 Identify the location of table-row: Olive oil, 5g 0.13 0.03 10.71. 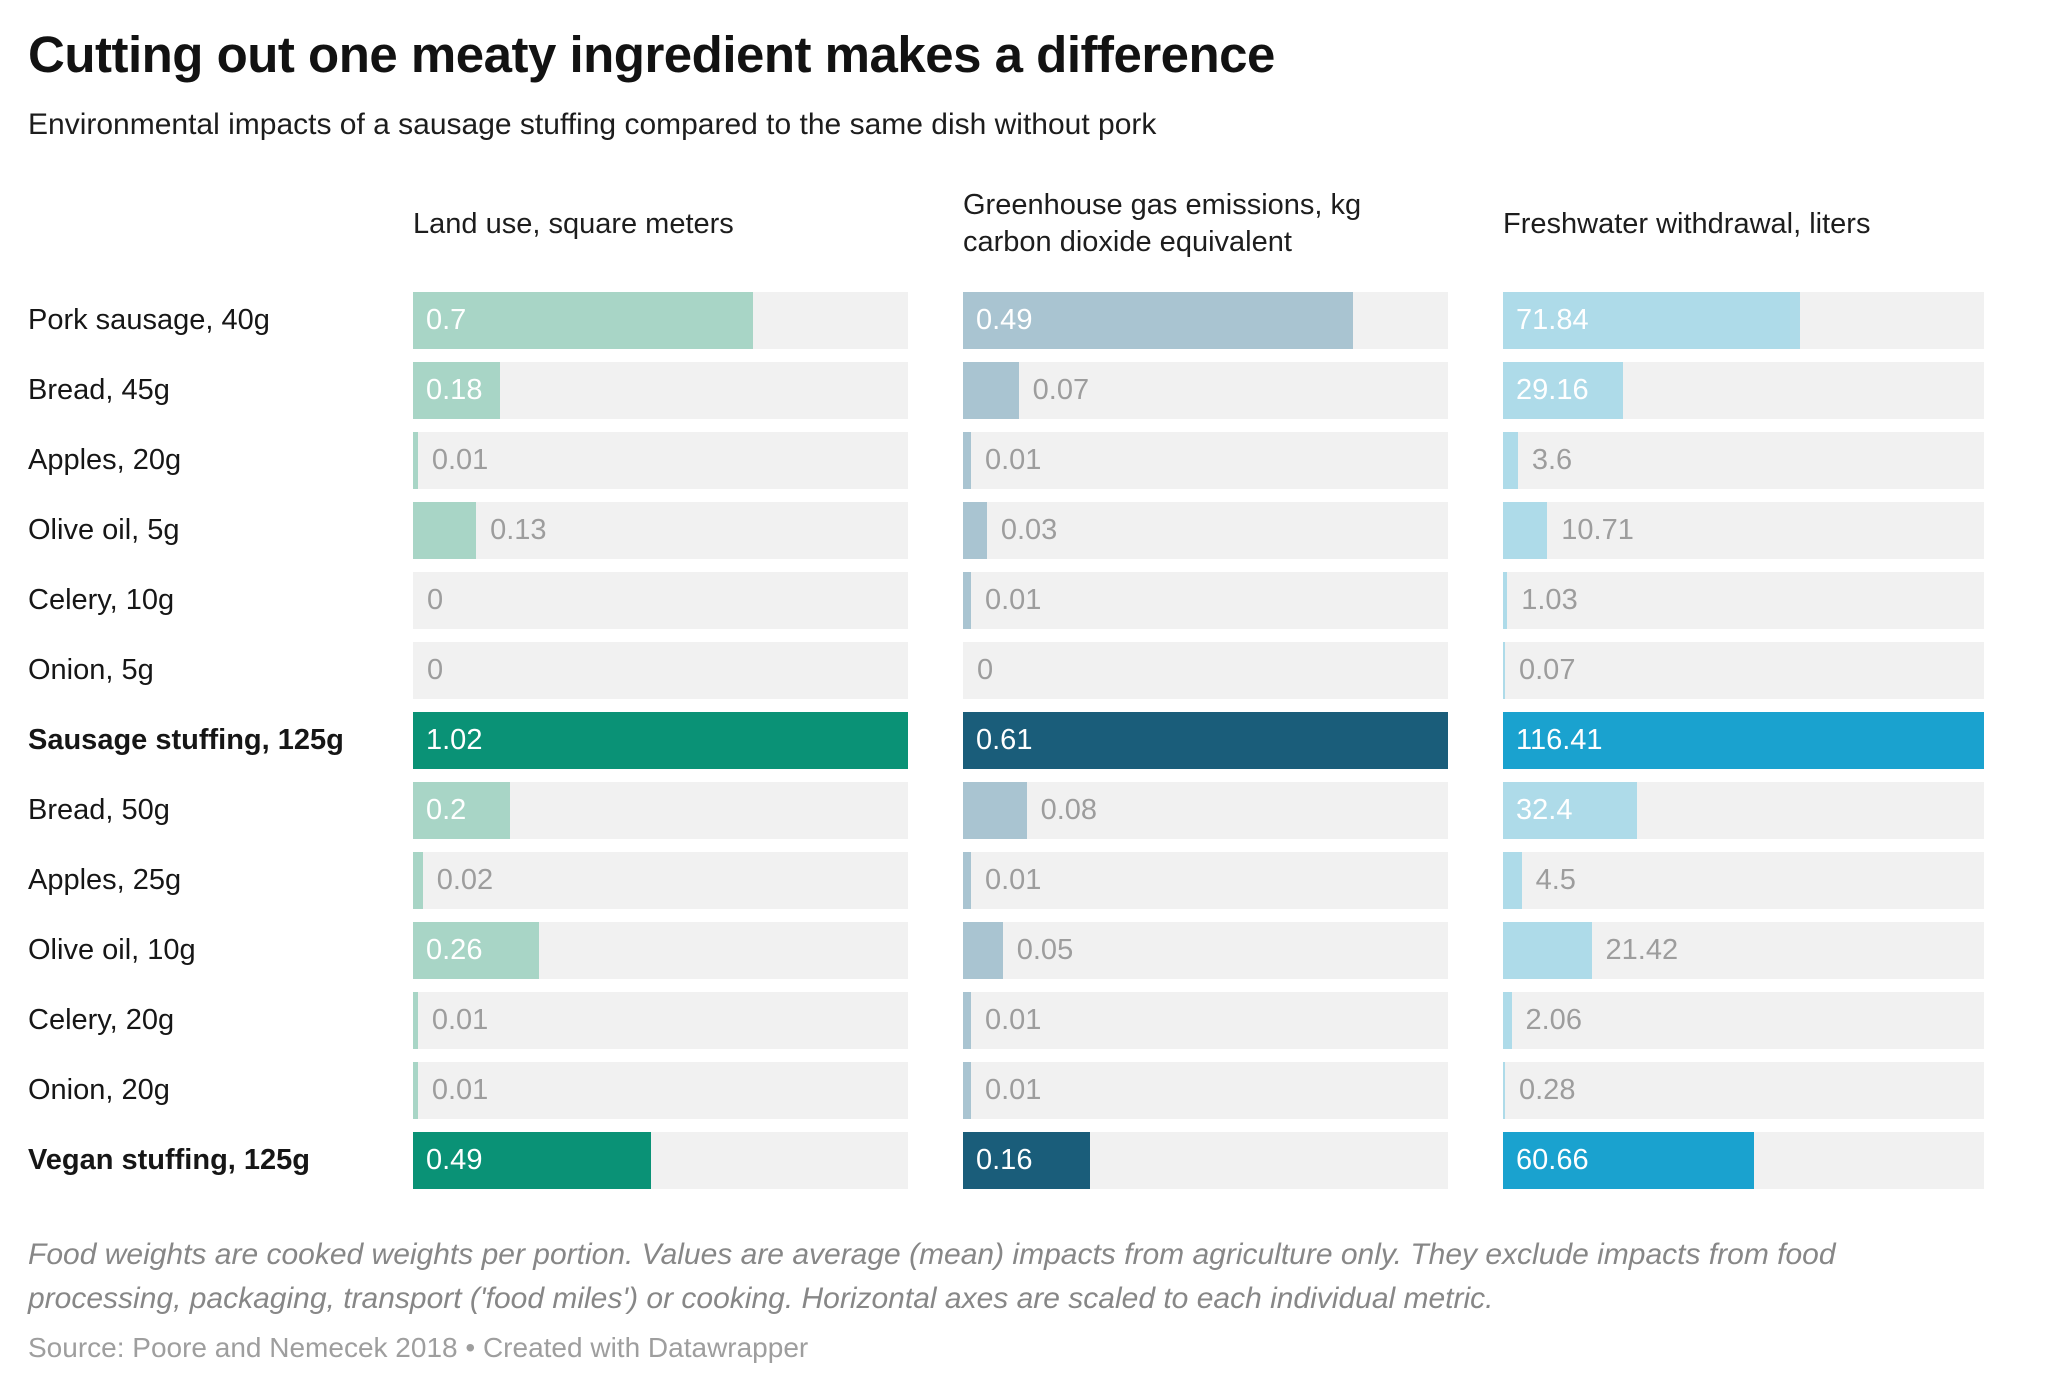
(1006, 531).